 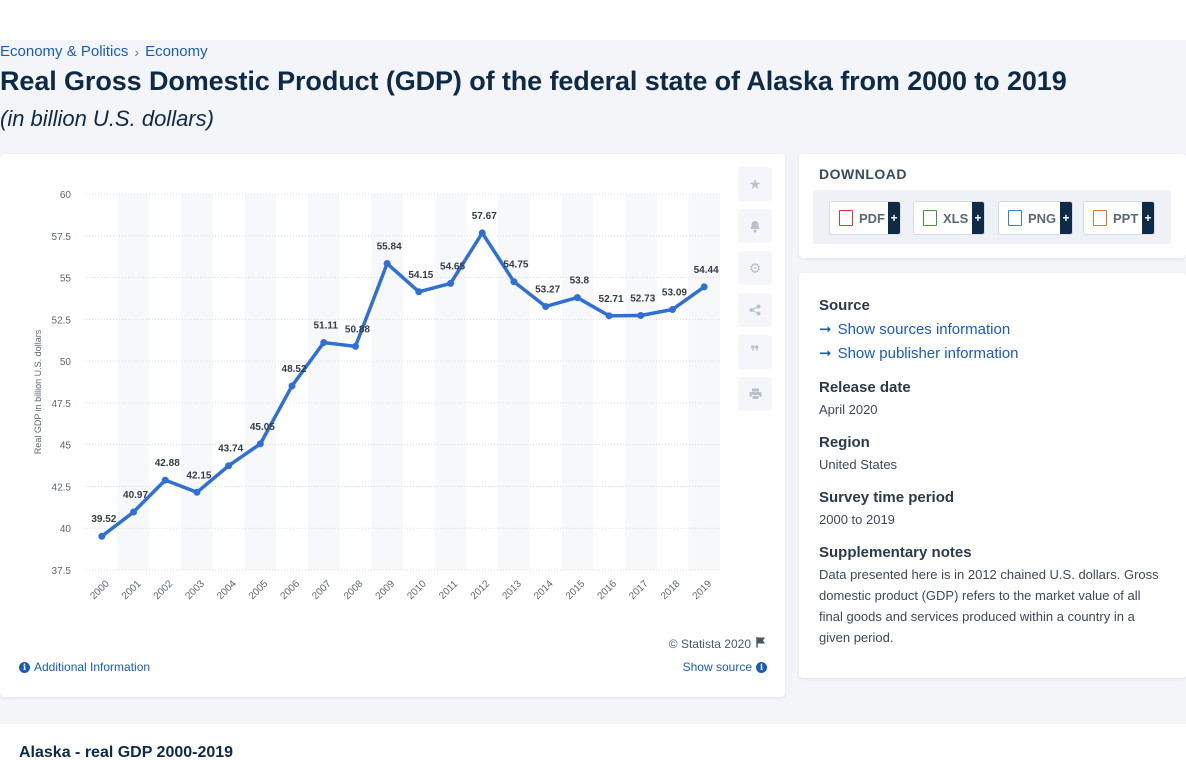 What do you see at coordinates (872, 218) in the screenshot?
I see `download-pdf-label: PDF` at bounding box center [872, 218].